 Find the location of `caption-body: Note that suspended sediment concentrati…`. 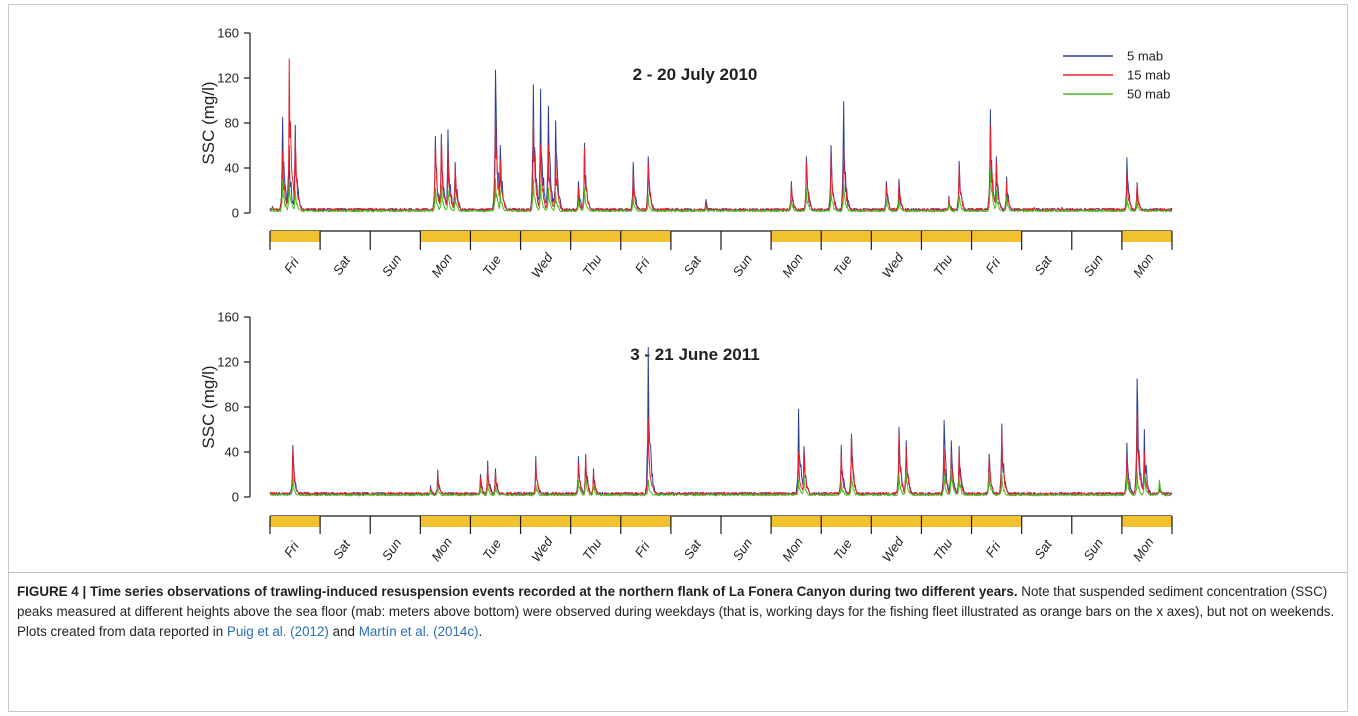

caption-body: Note that suspended sediment concentrati… is located at coordinates (676, 611).